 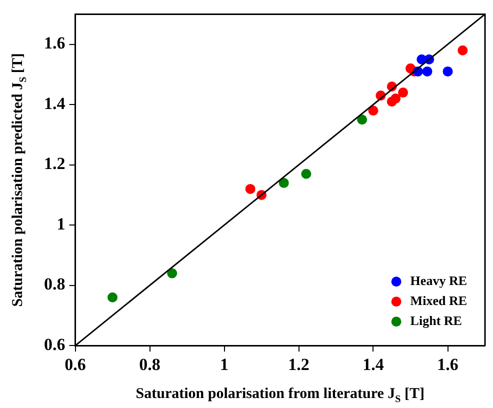 What do you see at coordinates (75, 364) in the screenshot?
I see `x-tick-label: 0.6` at bounding box center [75, 364].